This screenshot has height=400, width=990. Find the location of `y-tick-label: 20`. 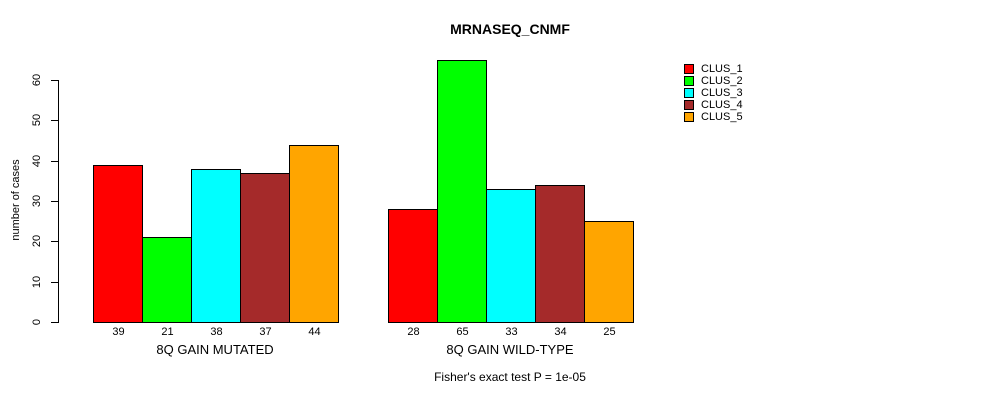

y-tick-label: 20 is located at coordinates (37, 241).